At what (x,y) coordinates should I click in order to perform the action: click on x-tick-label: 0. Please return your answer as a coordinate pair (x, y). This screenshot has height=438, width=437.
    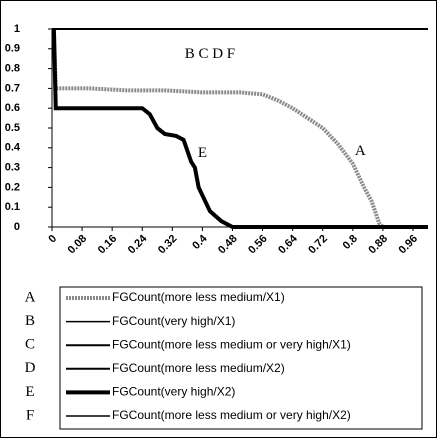
    Looking at the image, I should click on (52, 239).